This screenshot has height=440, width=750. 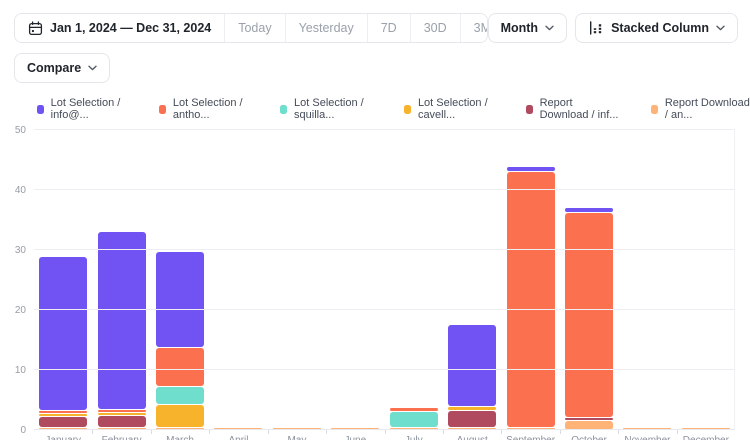 What do you see at coordinates (471, 435) in the screenshot?
I see `x-axis-label: August` at bounding box center [471, 435].